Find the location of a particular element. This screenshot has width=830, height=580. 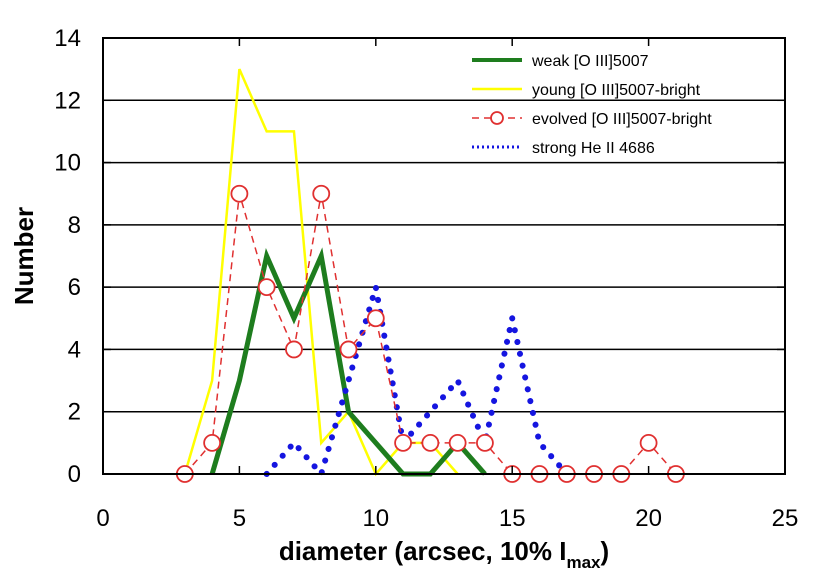

y-tick-label: 12 is located at coordinates (67, 100).